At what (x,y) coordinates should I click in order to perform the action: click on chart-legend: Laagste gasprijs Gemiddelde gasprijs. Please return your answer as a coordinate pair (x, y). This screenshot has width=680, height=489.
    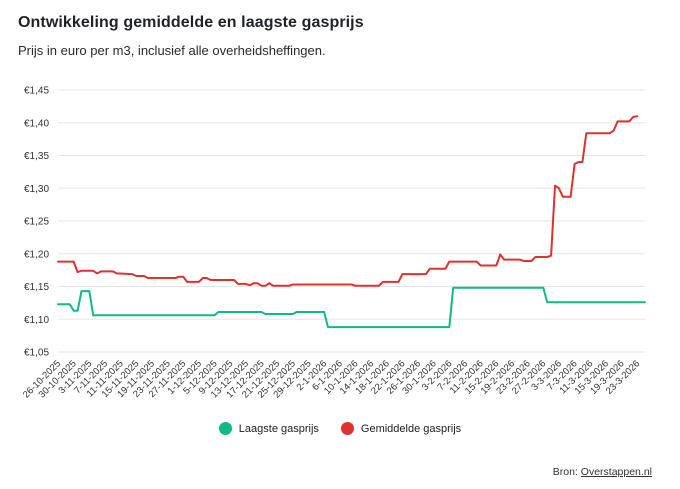
    Looking at the image, I should click on (340, 428).